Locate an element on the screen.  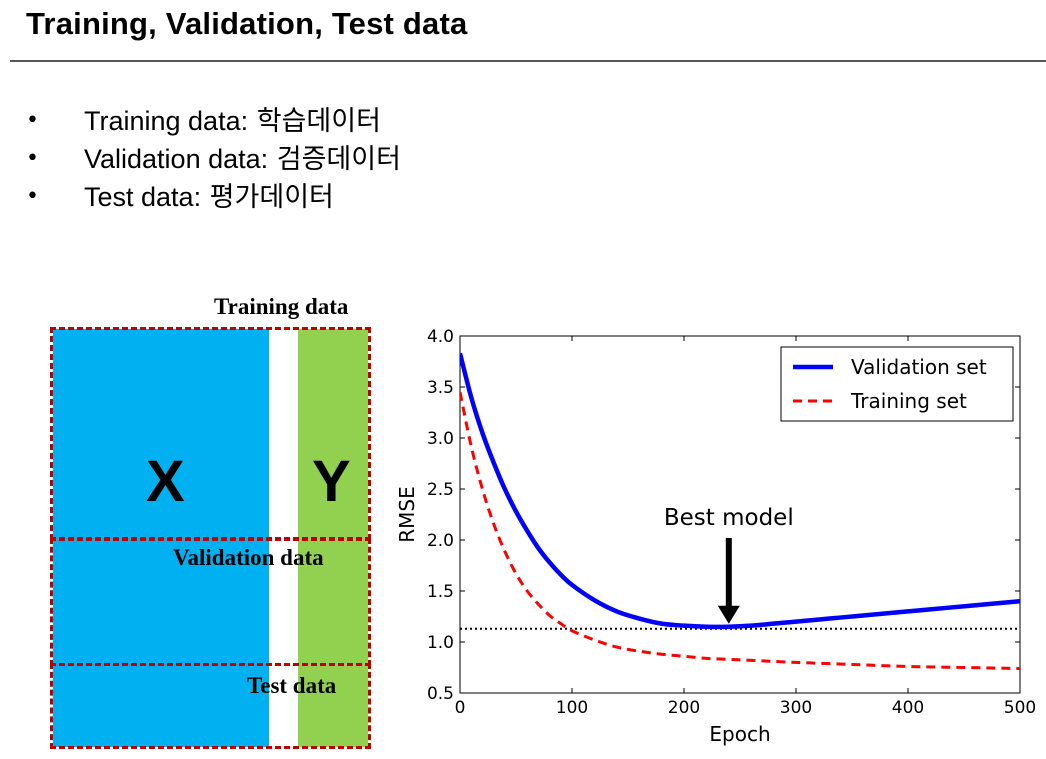
test-split-box is located at coordinates (210, 706).